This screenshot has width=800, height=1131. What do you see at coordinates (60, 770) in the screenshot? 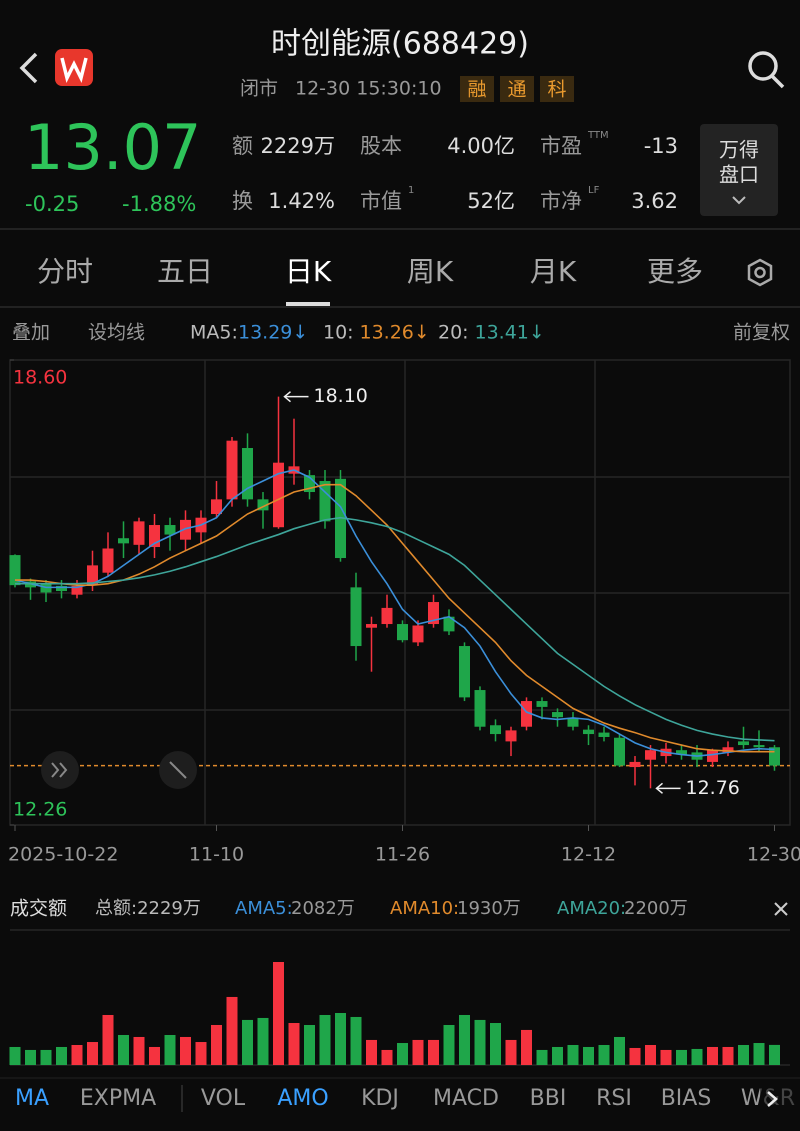
I see `expand-left-button` at bounding box center [60, 770].